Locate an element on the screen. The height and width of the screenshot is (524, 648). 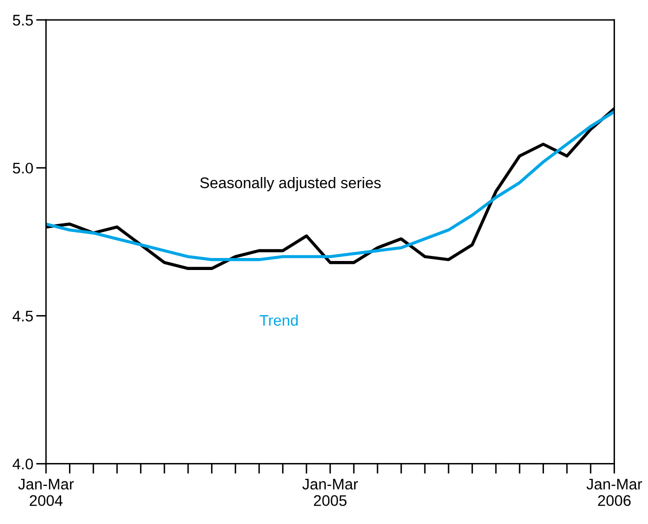
y-tick-label: 5.0 is located at coordinates (22, 168).